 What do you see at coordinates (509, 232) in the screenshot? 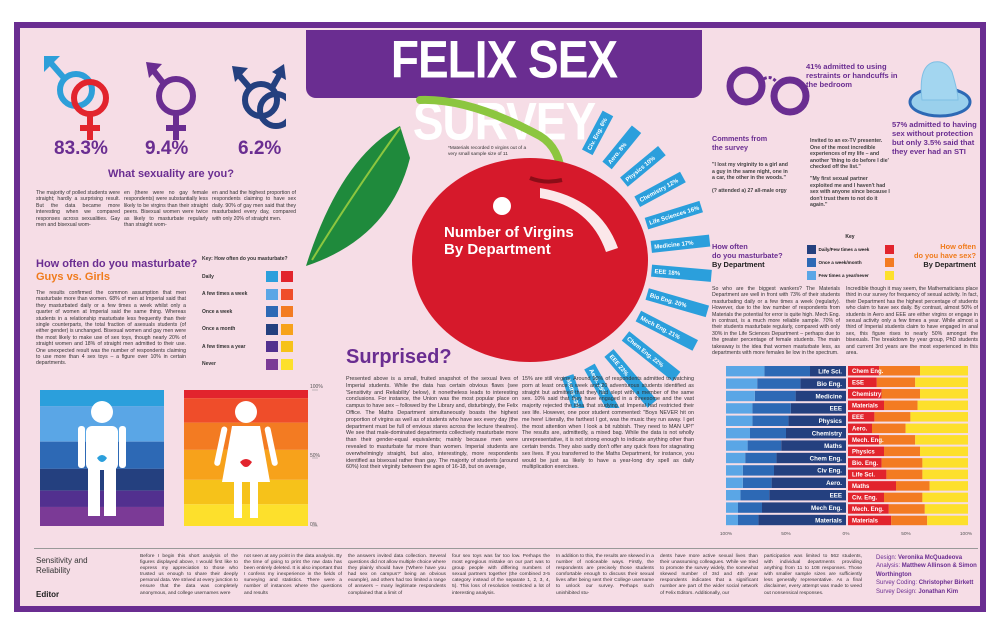
I see `virgins-title-line1: Number of Virgins` at bounding box center [509, 232].